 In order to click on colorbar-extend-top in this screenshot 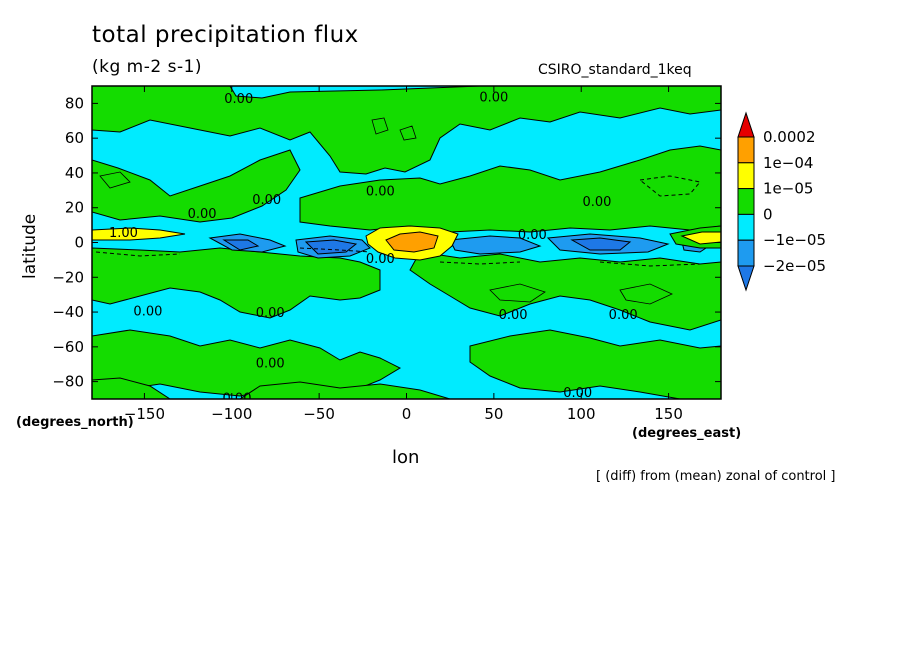, I will do `click(746, 124)`.